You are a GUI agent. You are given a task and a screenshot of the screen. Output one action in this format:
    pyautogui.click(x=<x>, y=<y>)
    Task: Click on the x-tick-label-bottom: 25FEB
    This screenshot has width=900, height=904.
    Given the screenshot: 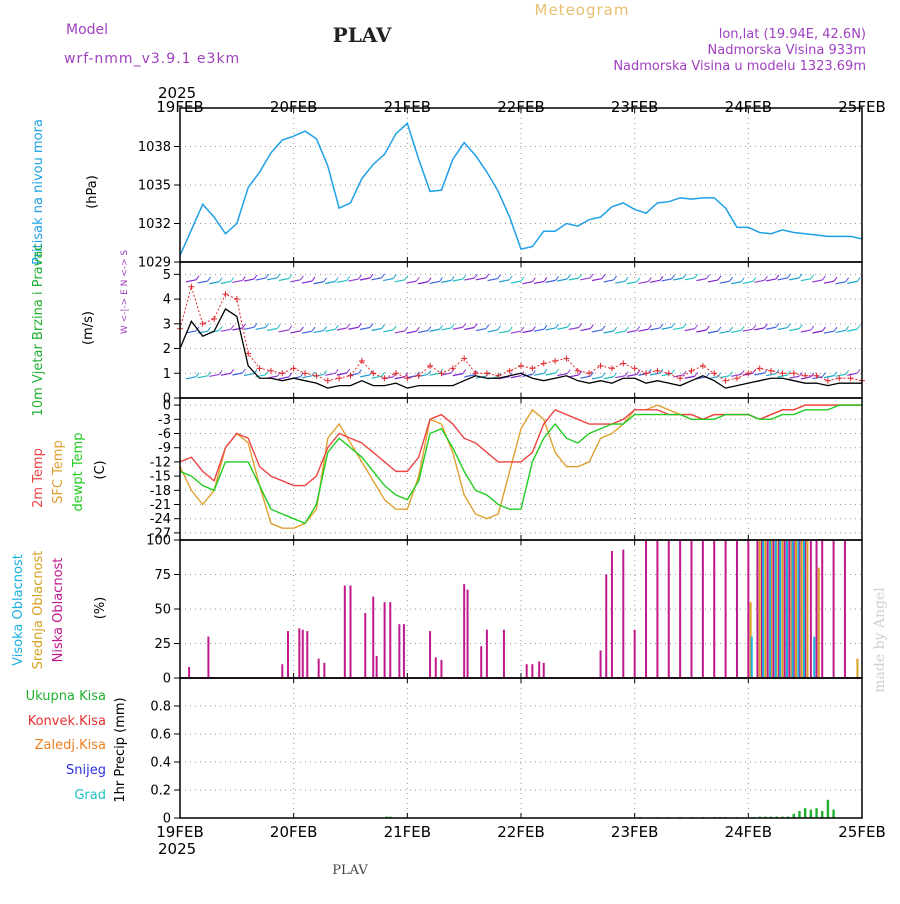 What is the action you would take?
    pyautogui.click(x=861, y=832)
    